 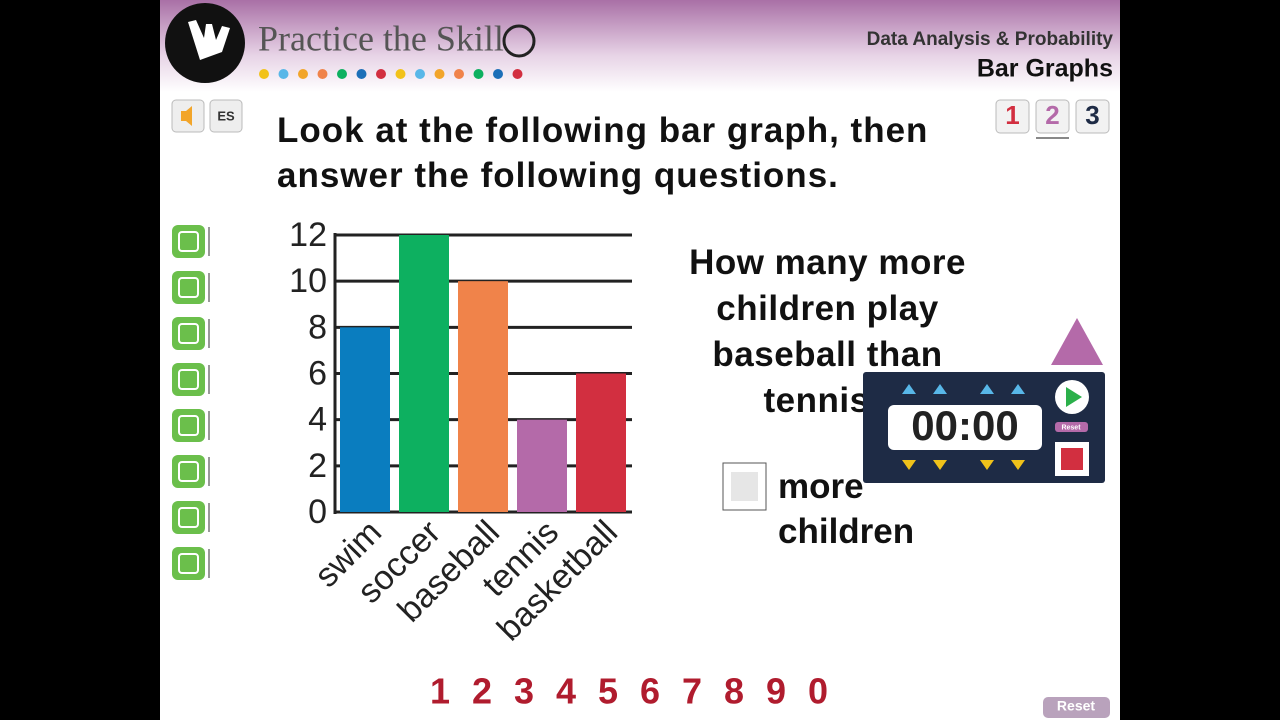 What do you see at coordinates (308, 281) in the screenshot?
I see `y-tick-label: 10` at bounding box center [308, 281].